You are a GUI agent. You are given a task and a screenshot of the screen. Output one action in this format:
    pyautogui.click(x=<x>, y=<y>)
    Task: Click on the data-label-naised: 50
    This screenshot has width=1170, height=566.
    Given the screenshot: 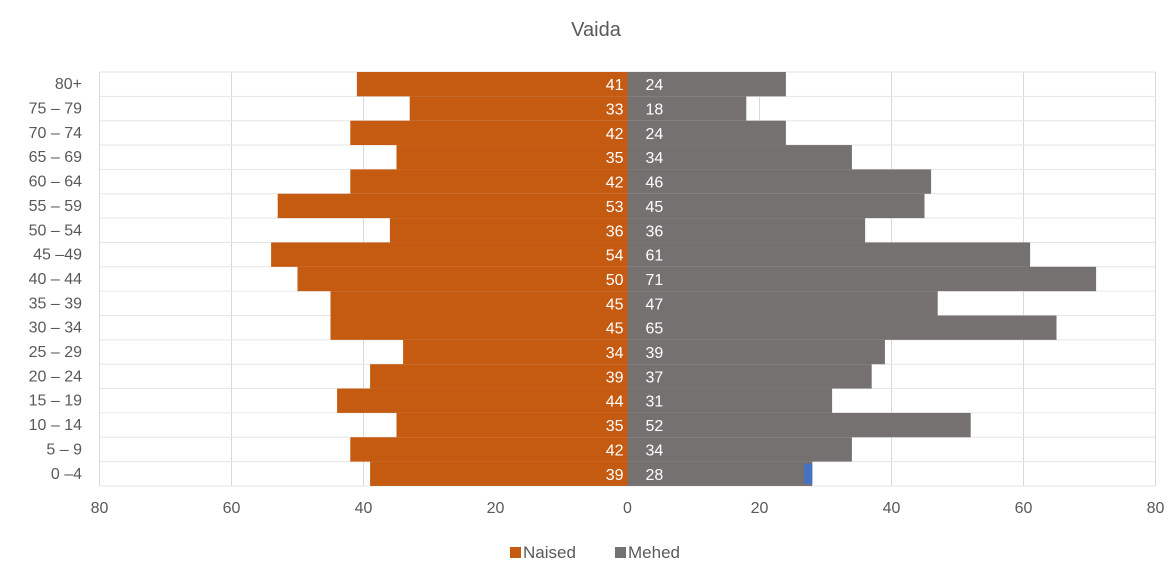 What is the action you would take?
    pyautogui.click(x=615, y=280)
    